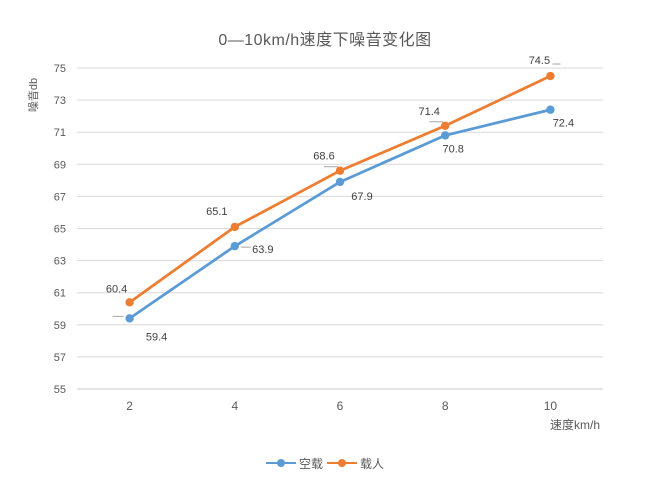  What do you see at coordinates (361, 197) in the screenshot?
I see `data-label: 67.9` at bounding box center [361, 197].